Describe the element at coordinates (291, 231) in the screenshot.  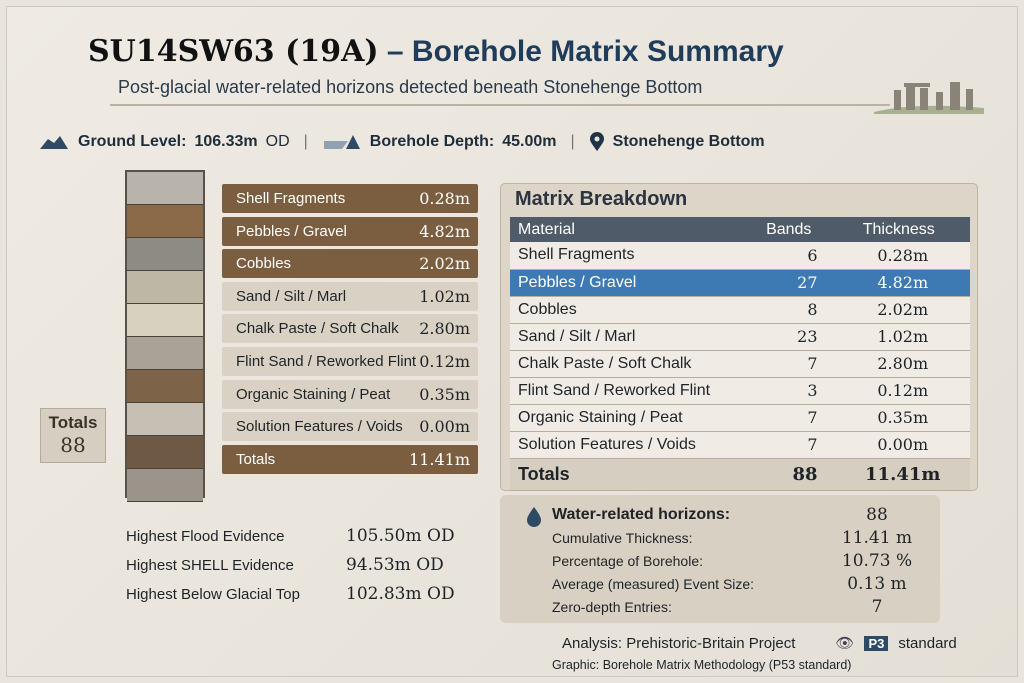
I see `layer-label: Pebbles / Gravel` at that location.